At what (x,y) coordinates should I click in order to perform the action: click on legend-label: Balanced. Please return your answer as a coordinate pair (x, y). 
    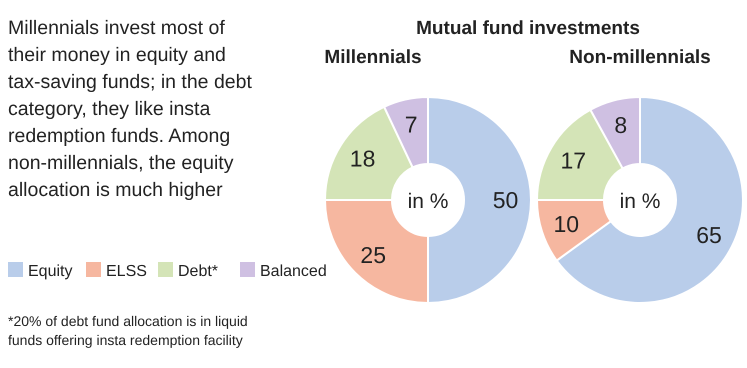
    Looking at the image, I should click on (293, 271).